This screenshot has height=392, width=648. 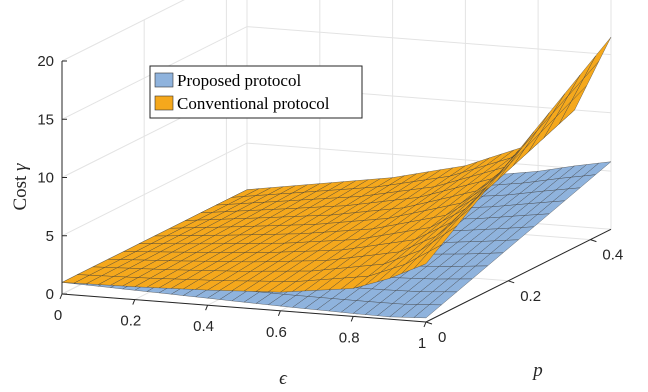 I want to click on x-tick-label: 0.4, so click(x=203, y=326).